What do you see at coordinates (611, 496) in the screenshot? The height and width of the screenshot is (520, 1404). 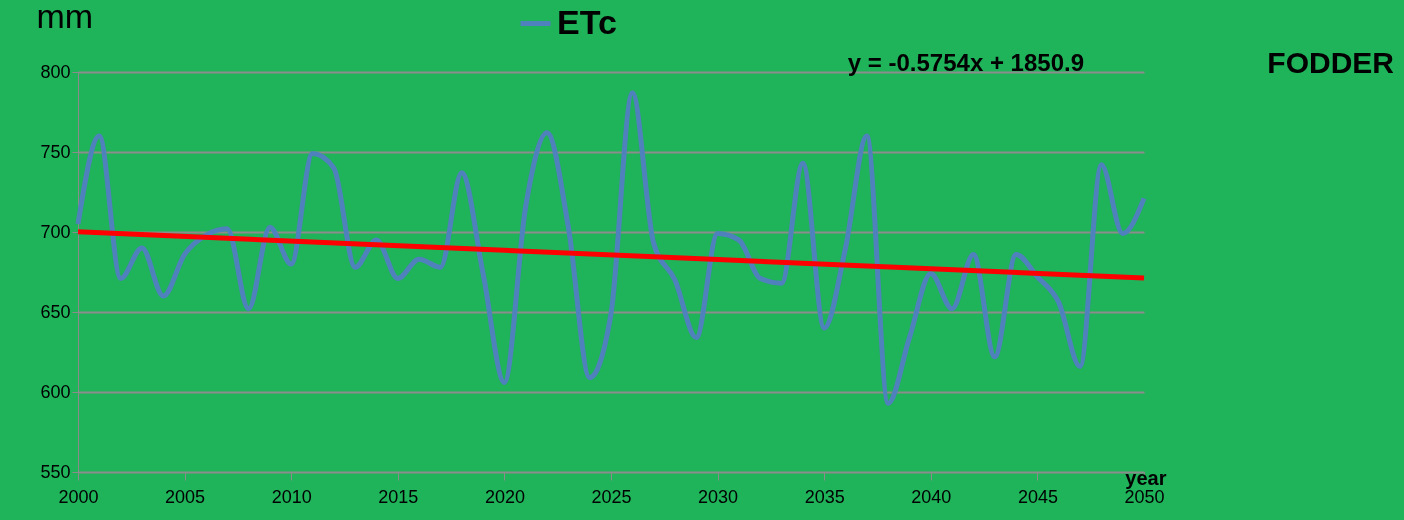 I see `x-tick-label: 2025` at bounding box center [611, 496].